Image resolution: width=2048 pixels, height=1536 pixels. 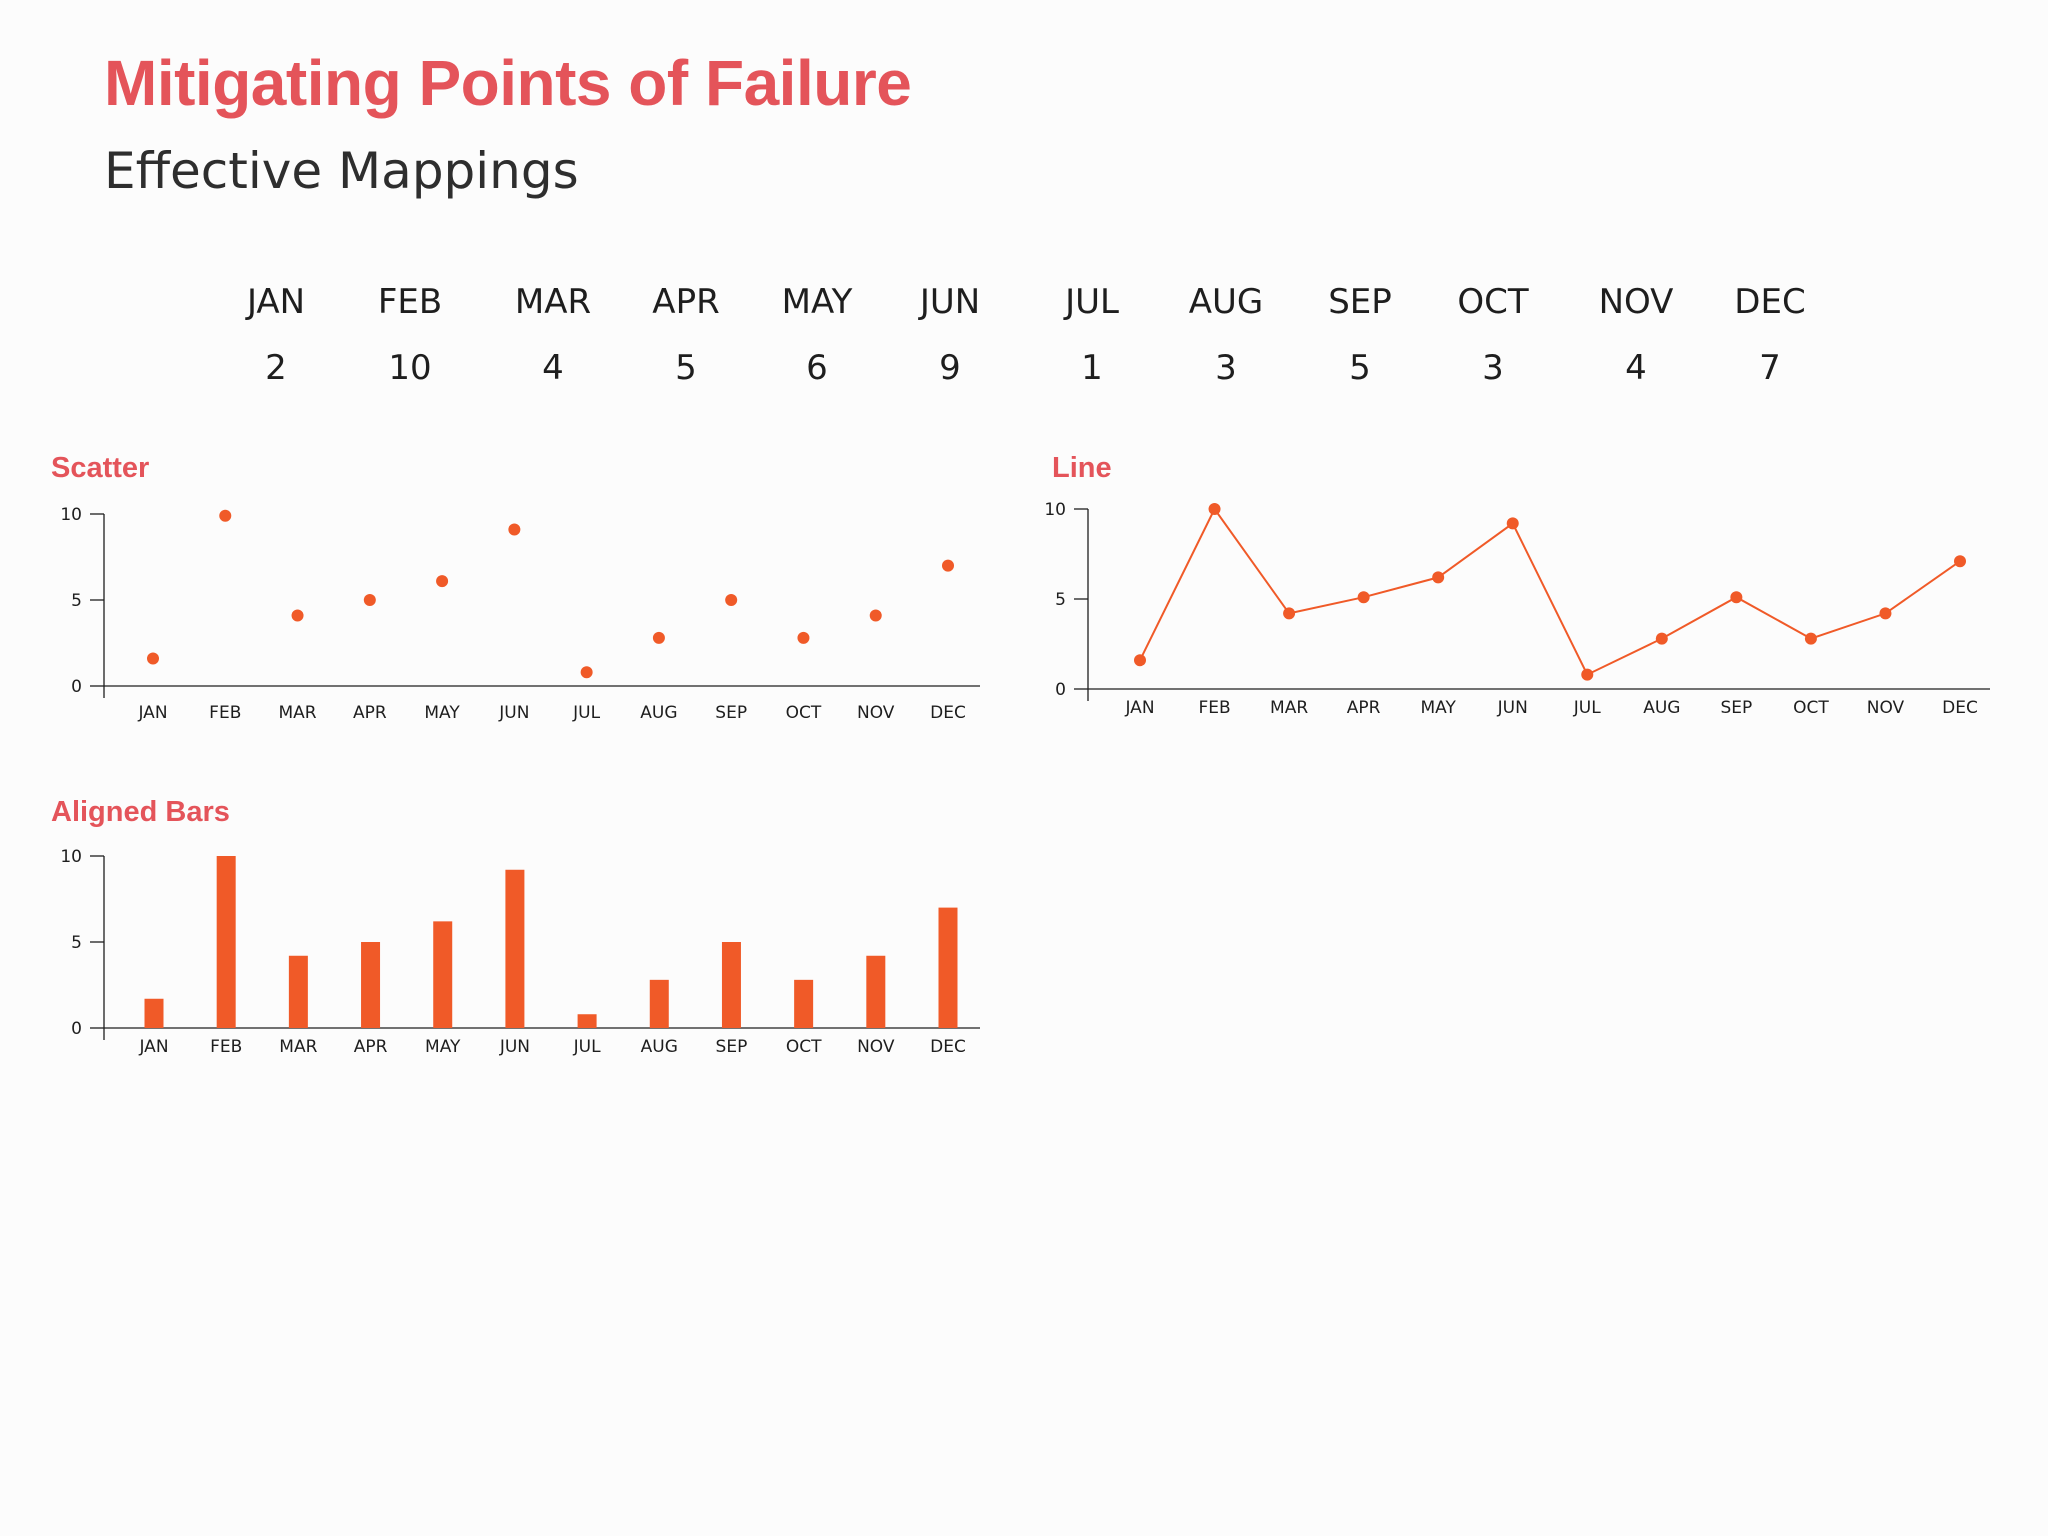 What do you see at coordinates (410, 368) in the screenshot?
I see `table-value: 10` at bounding box center [410, 368].